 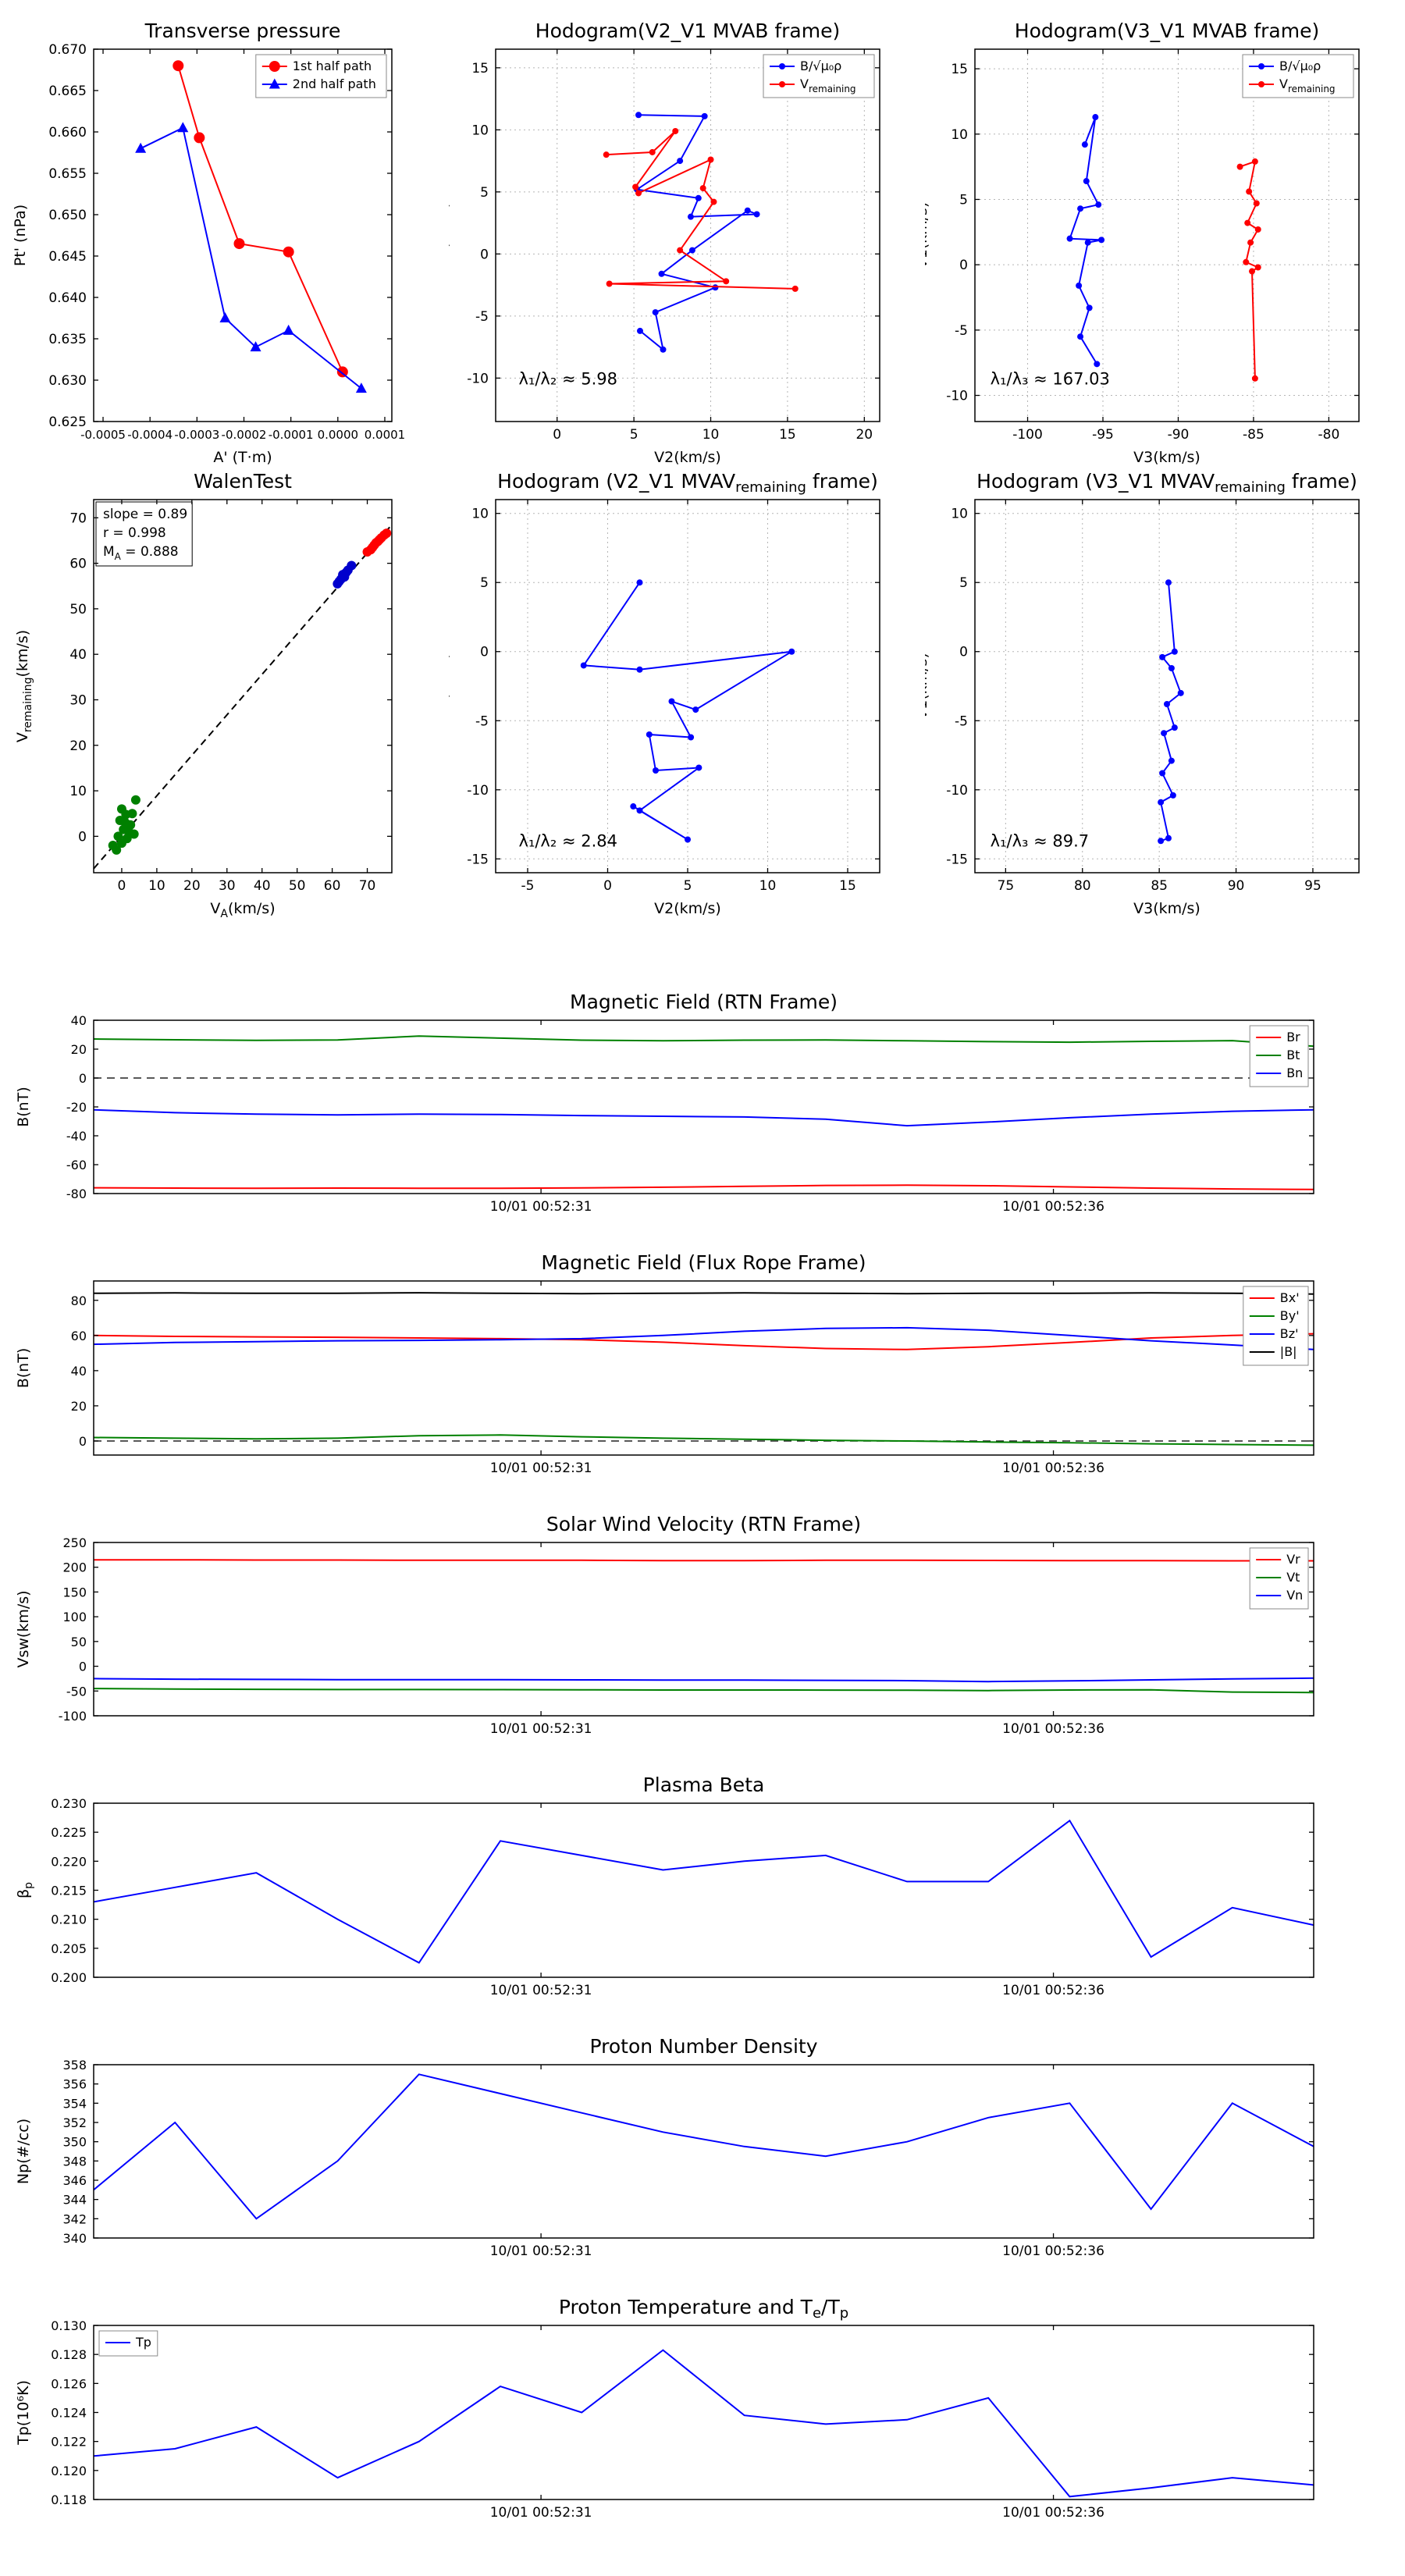 I want to click on y-tick-label: -40, so click(x=76, y=1136).